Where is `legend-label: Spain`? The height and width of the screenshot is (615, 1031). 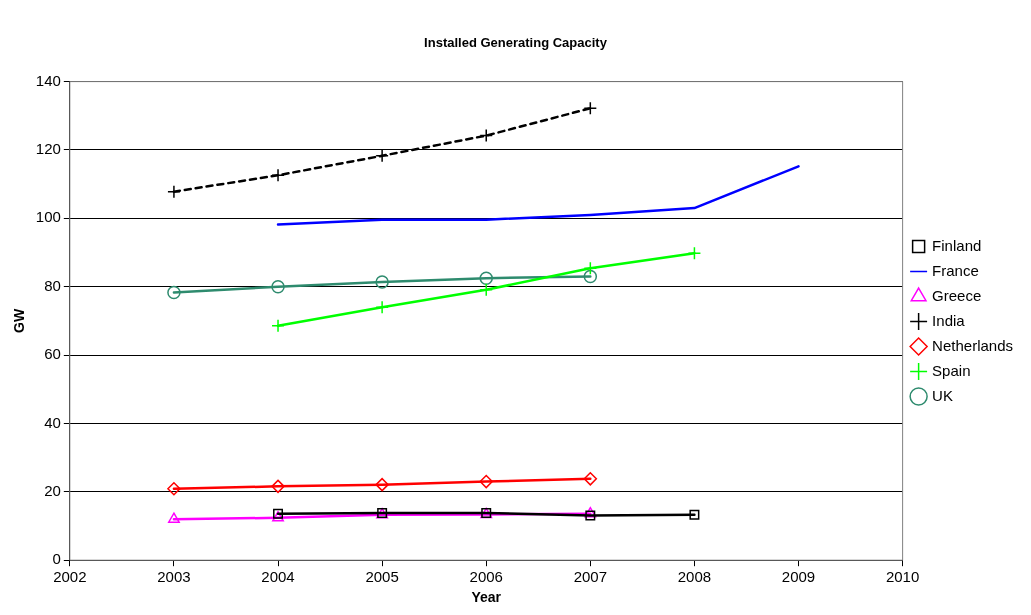 legend-label: Spain is located at coordinates (951, 370).